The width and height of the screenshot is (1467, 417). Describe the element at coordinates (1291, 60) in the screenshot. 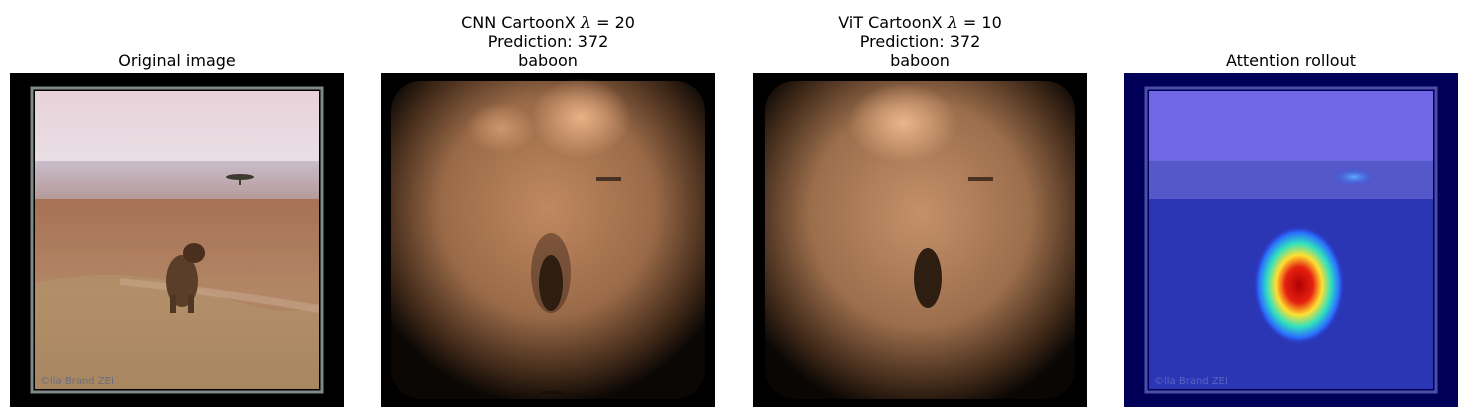

I see `panel-title: Attention rollout` at that location.